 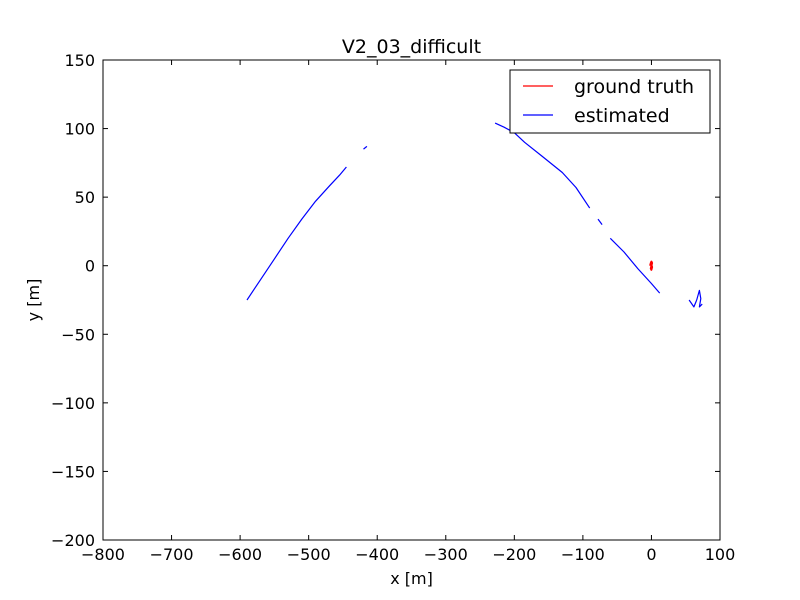 What do you see at coordinates (33, 300) in the screenshot?
I see `y-axis-label: y [m]` at bounding box center [33, 300].